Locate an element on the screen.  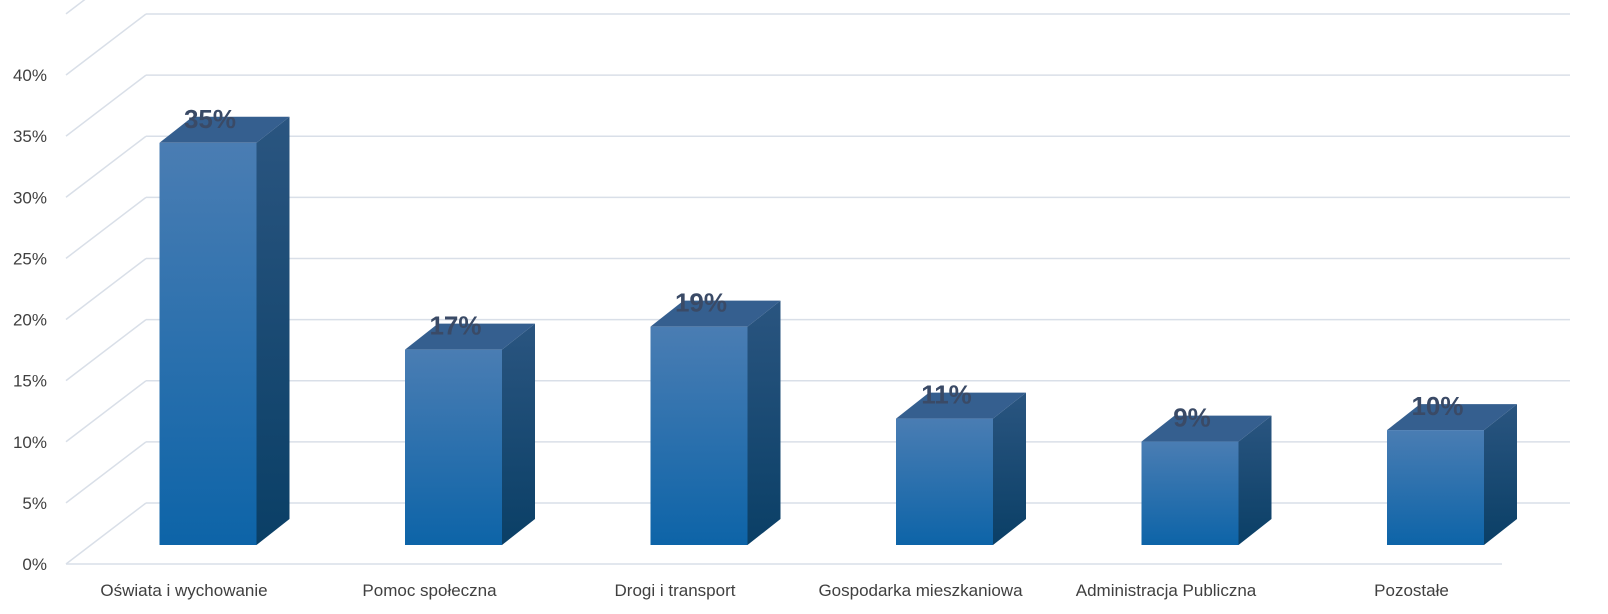
data-label: 9% is located at coordinates (1192, 418).